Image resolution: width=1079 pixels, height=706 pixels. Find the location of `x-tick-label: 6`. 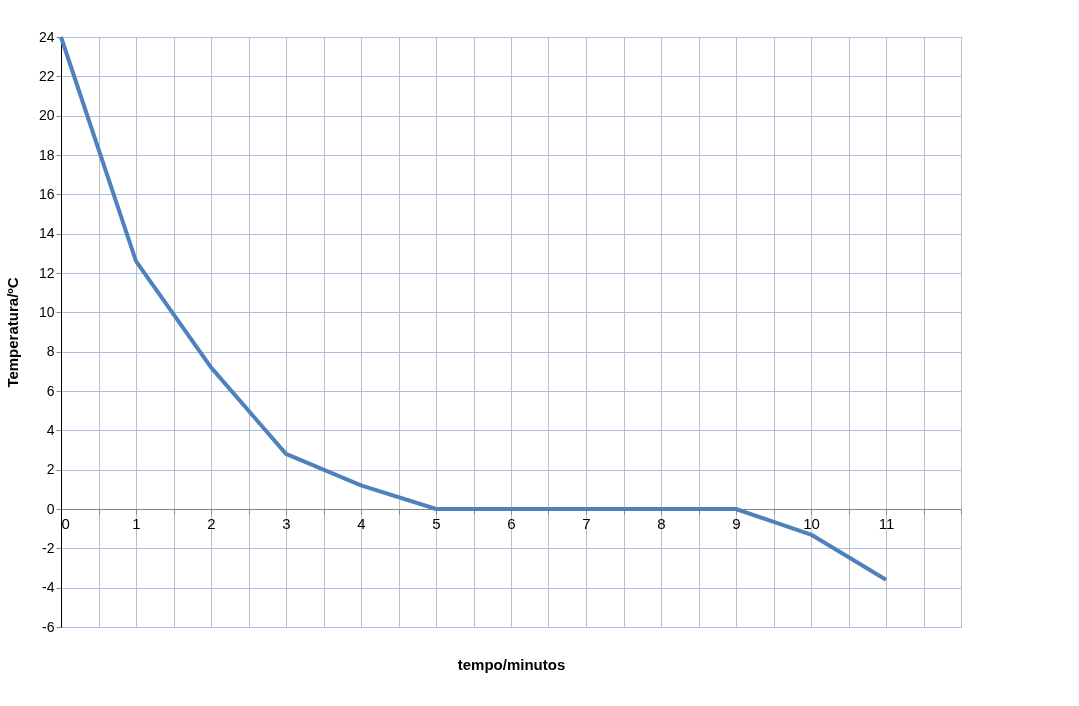

x-tick-label: 6 is located at coordinates (511, 523).